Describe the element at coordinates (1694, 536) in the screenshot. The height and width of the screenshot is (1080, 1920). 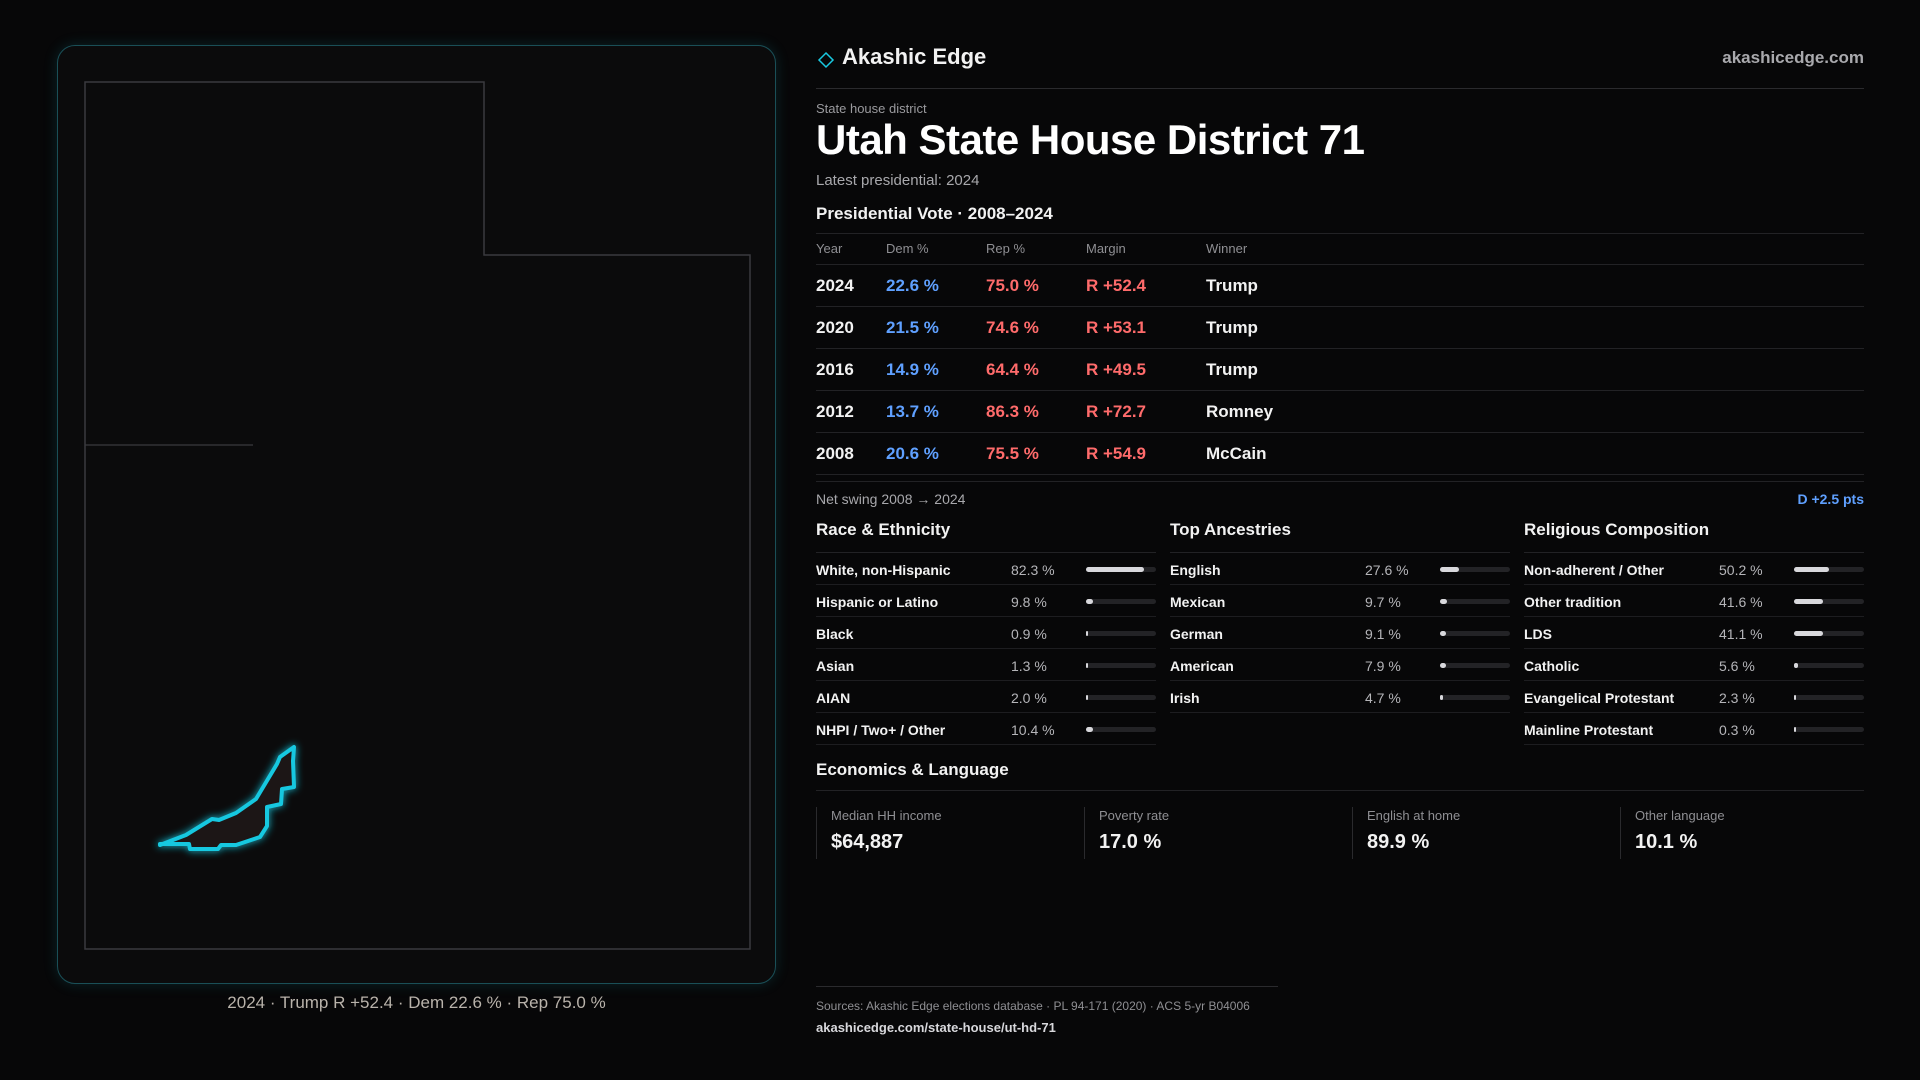
I see `section-title: Religious Composition` at that location.